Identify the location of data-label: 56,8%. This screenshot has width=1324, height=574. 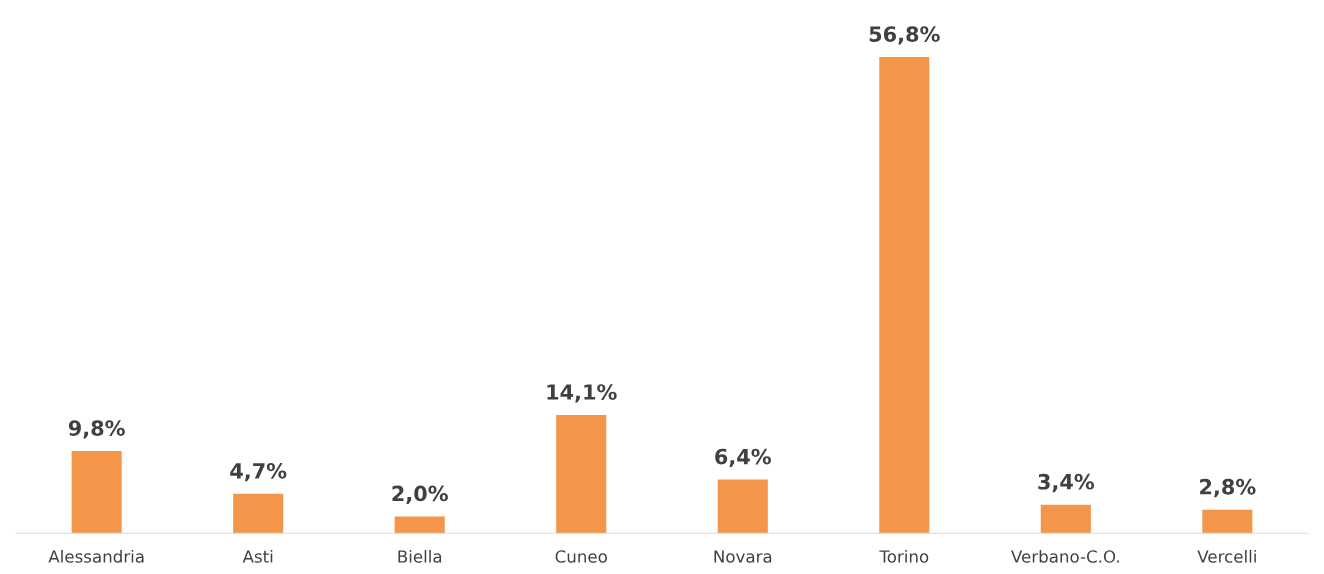
(904, 35).